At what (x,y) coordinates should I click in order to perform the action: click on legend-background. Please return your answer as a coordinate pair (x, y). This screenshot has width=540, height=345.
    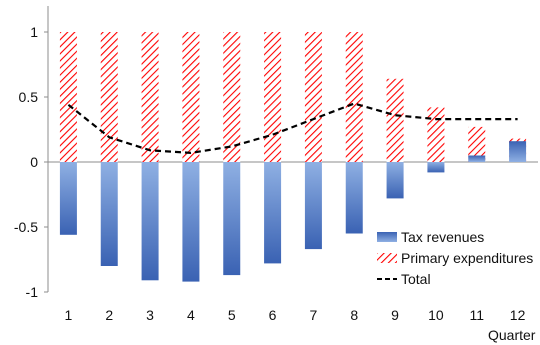
    Looking at the image, I should click on (456, 260).